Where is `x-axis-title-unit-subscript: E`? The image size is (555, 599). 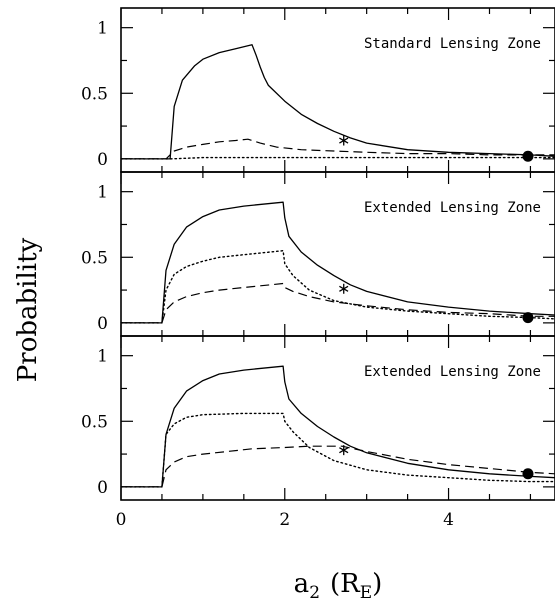 x-axis-title-unit-subscript: E is located at coordinates (366, 591).